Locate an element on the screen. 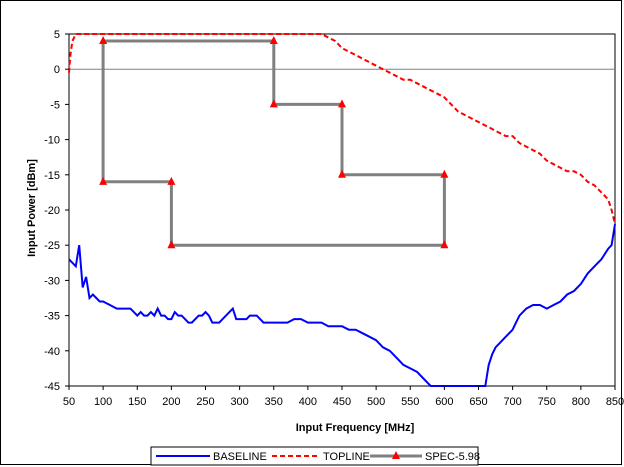  x-tick-label: 750 is located at coordinates (547, 402).